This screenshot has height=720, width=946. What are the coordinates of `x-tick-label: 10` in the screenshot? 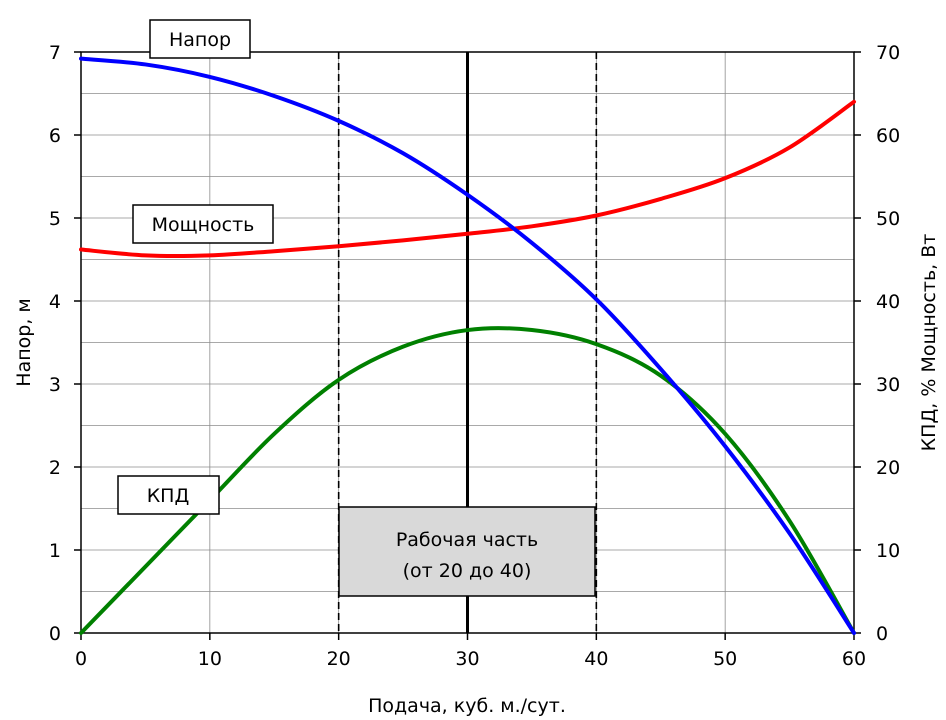 It's located at (210, 659).